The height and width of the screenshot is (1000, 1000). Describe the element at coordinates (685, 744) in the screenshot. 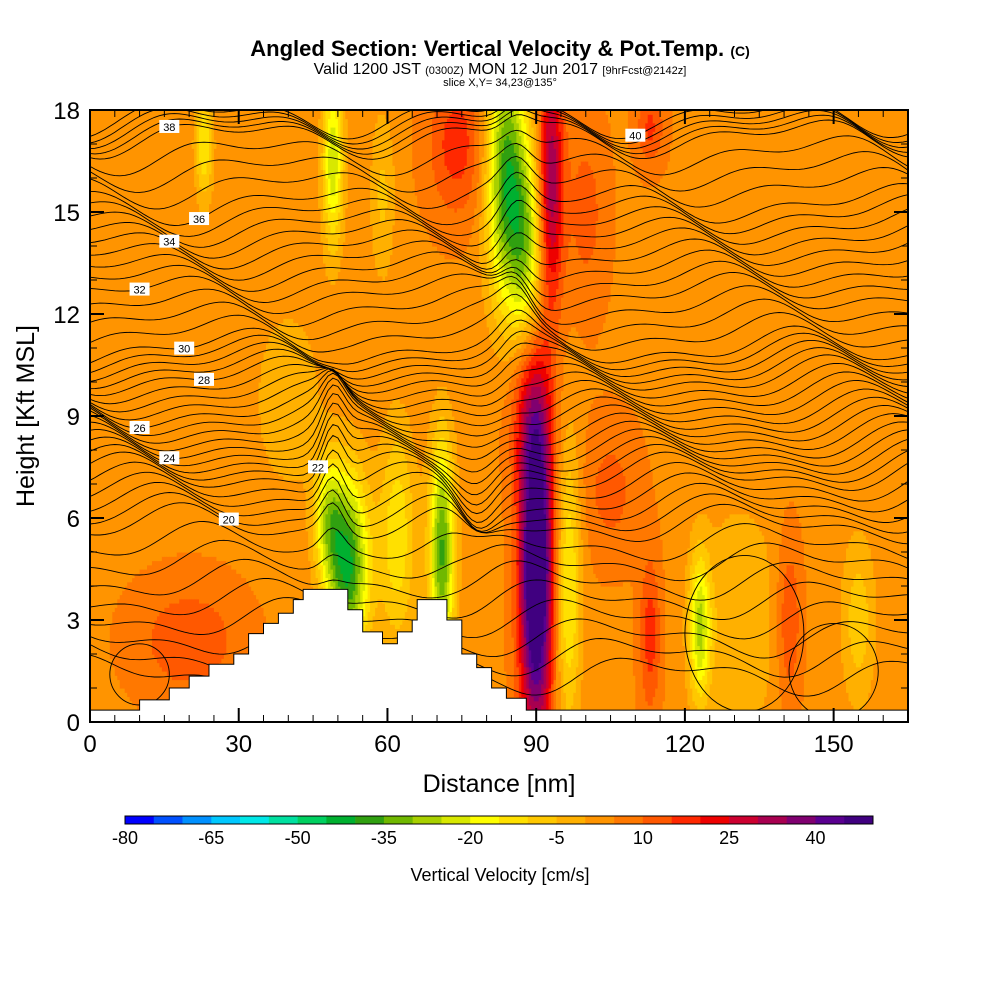

I see `x-tick-label: 120` at that location.